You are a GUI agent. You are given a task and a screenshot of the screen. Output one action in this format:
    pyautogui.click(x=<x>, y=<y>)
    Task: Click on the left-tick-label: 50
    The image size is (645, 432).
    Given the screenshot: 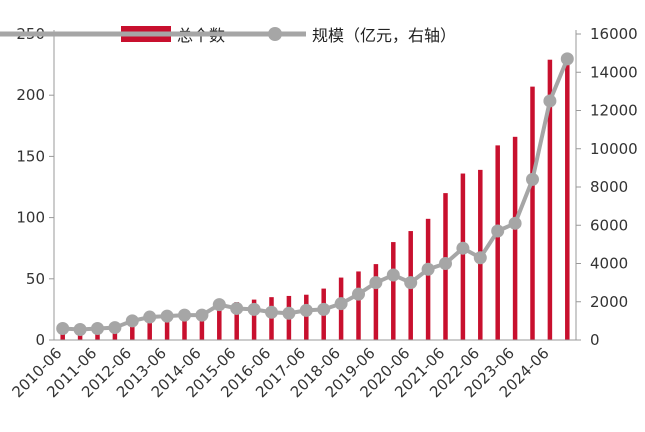 What is the action you would take?
    pyautogui.click(x=35, y=279)
    